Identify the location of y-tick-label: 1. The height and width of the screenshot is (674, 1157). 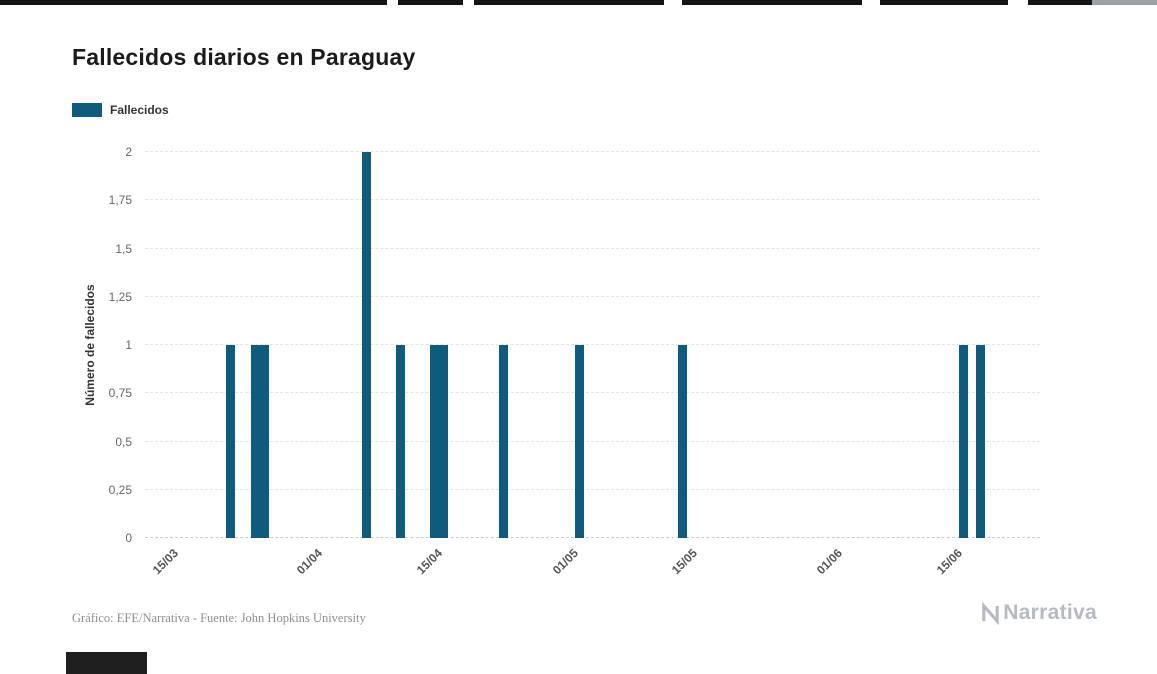
(128, 345).